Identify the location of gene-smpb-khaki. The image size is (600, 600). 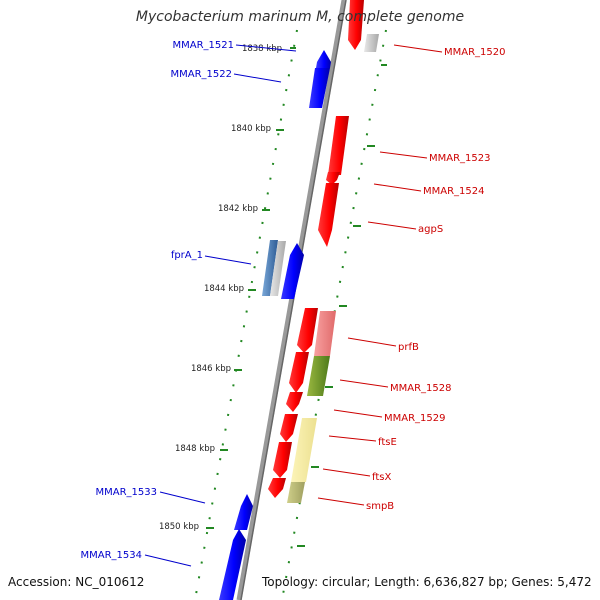
(296, 492).